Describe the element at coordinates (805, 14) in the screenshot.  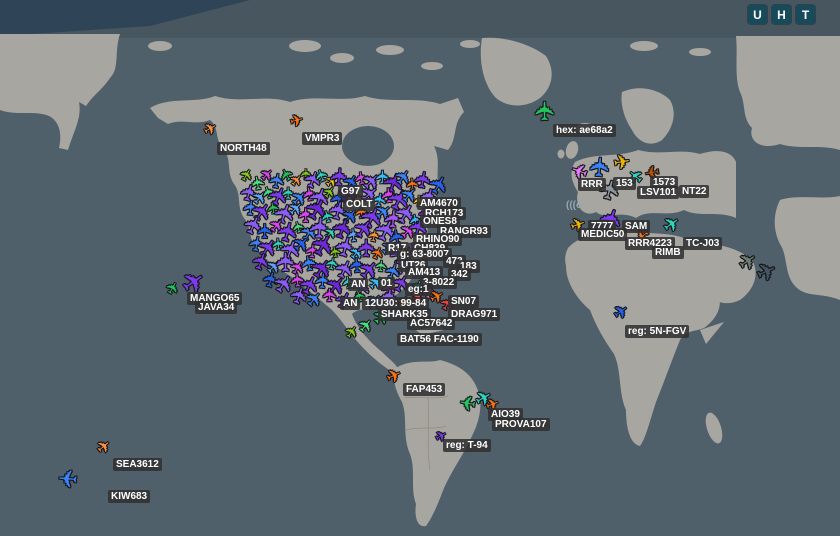
I see `tracks-button: T` at that location.